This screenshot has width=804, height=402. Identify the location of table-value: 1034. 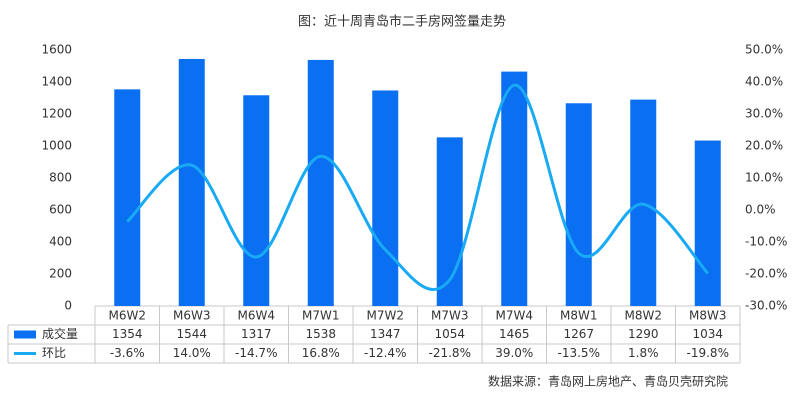
(707, 334).